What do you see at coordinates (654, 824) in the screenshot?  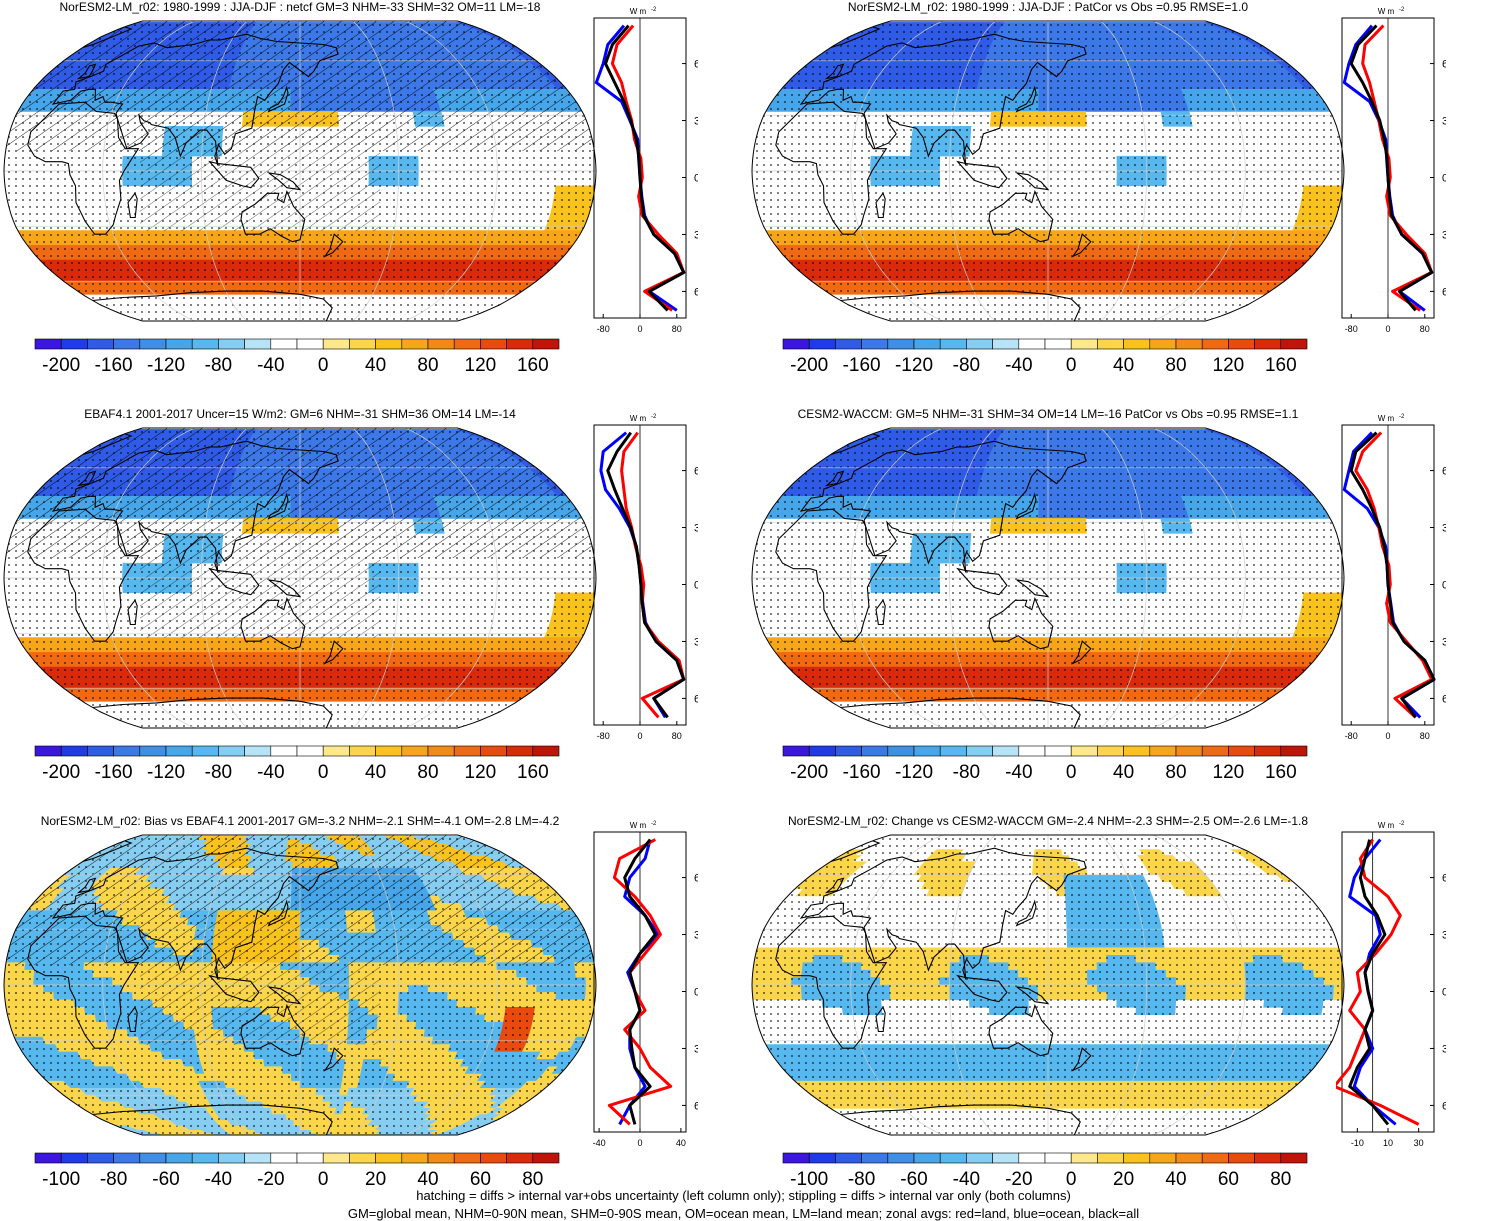 I see `units-exponent: -2` at bounding box center [654, 824].